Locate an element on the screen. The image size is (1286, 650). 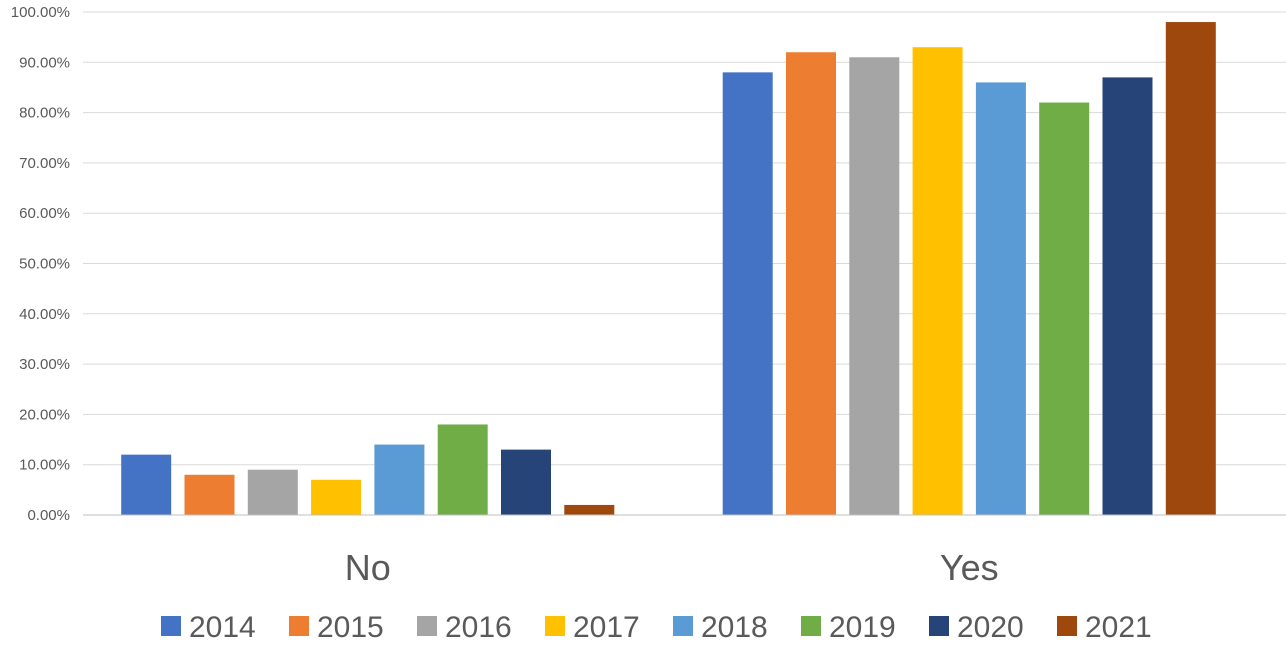
bar-no-2020 is located at coordinates (526, 482).